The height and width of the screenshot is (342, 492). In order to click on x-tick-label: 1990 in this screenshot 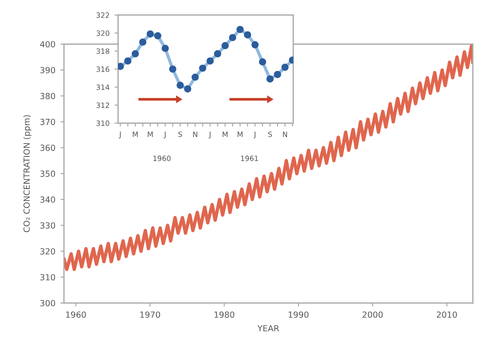, I will do `click(298, 314)`.